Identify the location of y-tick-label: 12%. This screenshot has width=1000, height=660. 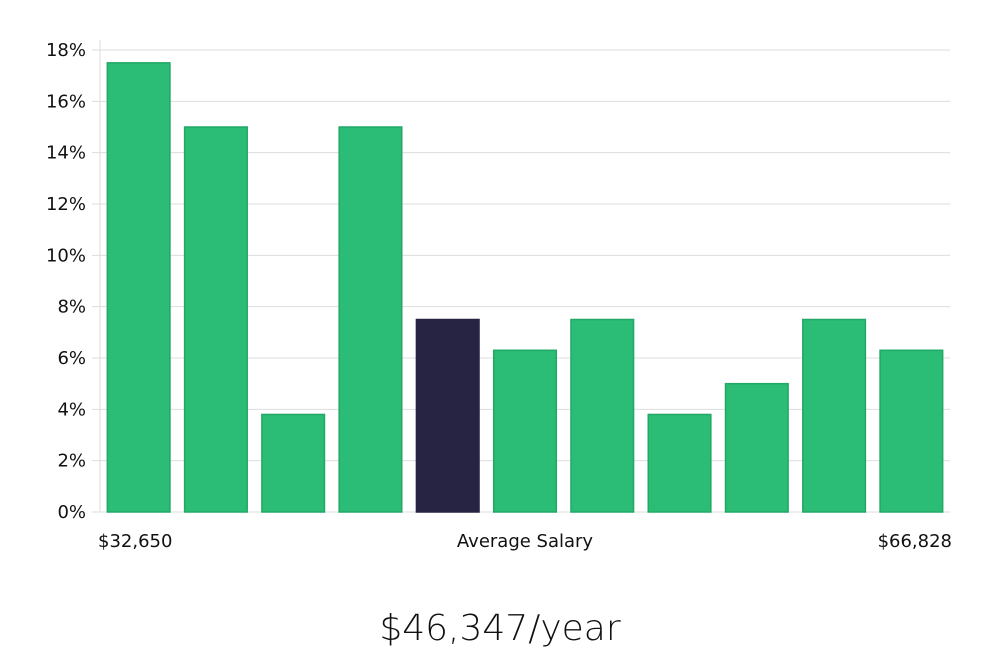
(66, 204).